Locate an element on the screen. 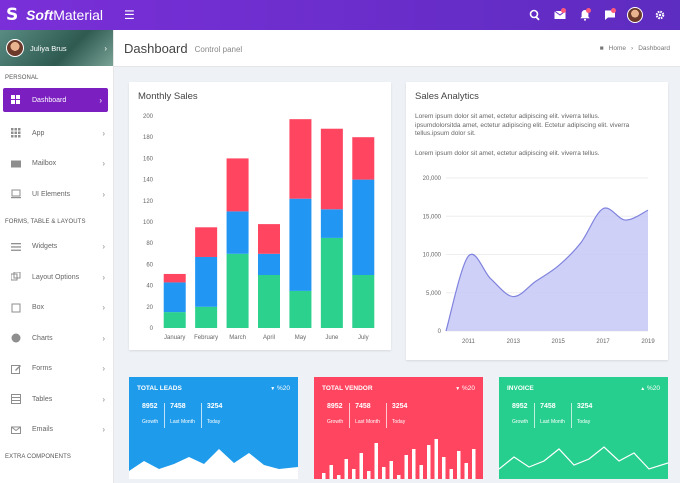 The image size is (680, 483). search-icon is located at coordinates (534, 15).